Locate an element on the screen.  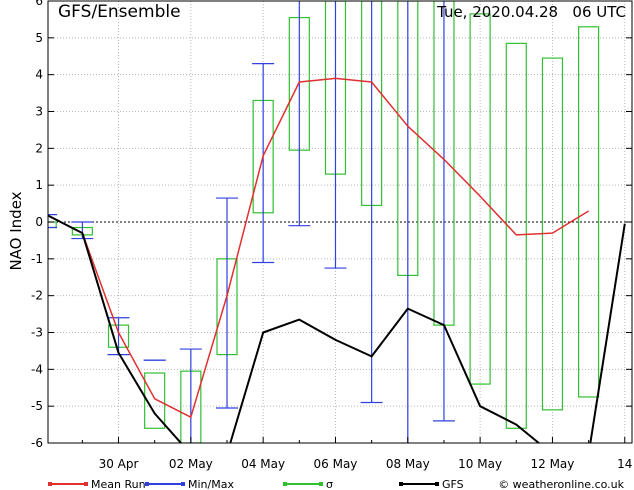
y-tick-labels: -6 -5 -4 -3 -2 -1 0 1 2 3 4 5 6 is located at coordinates (37, 225).